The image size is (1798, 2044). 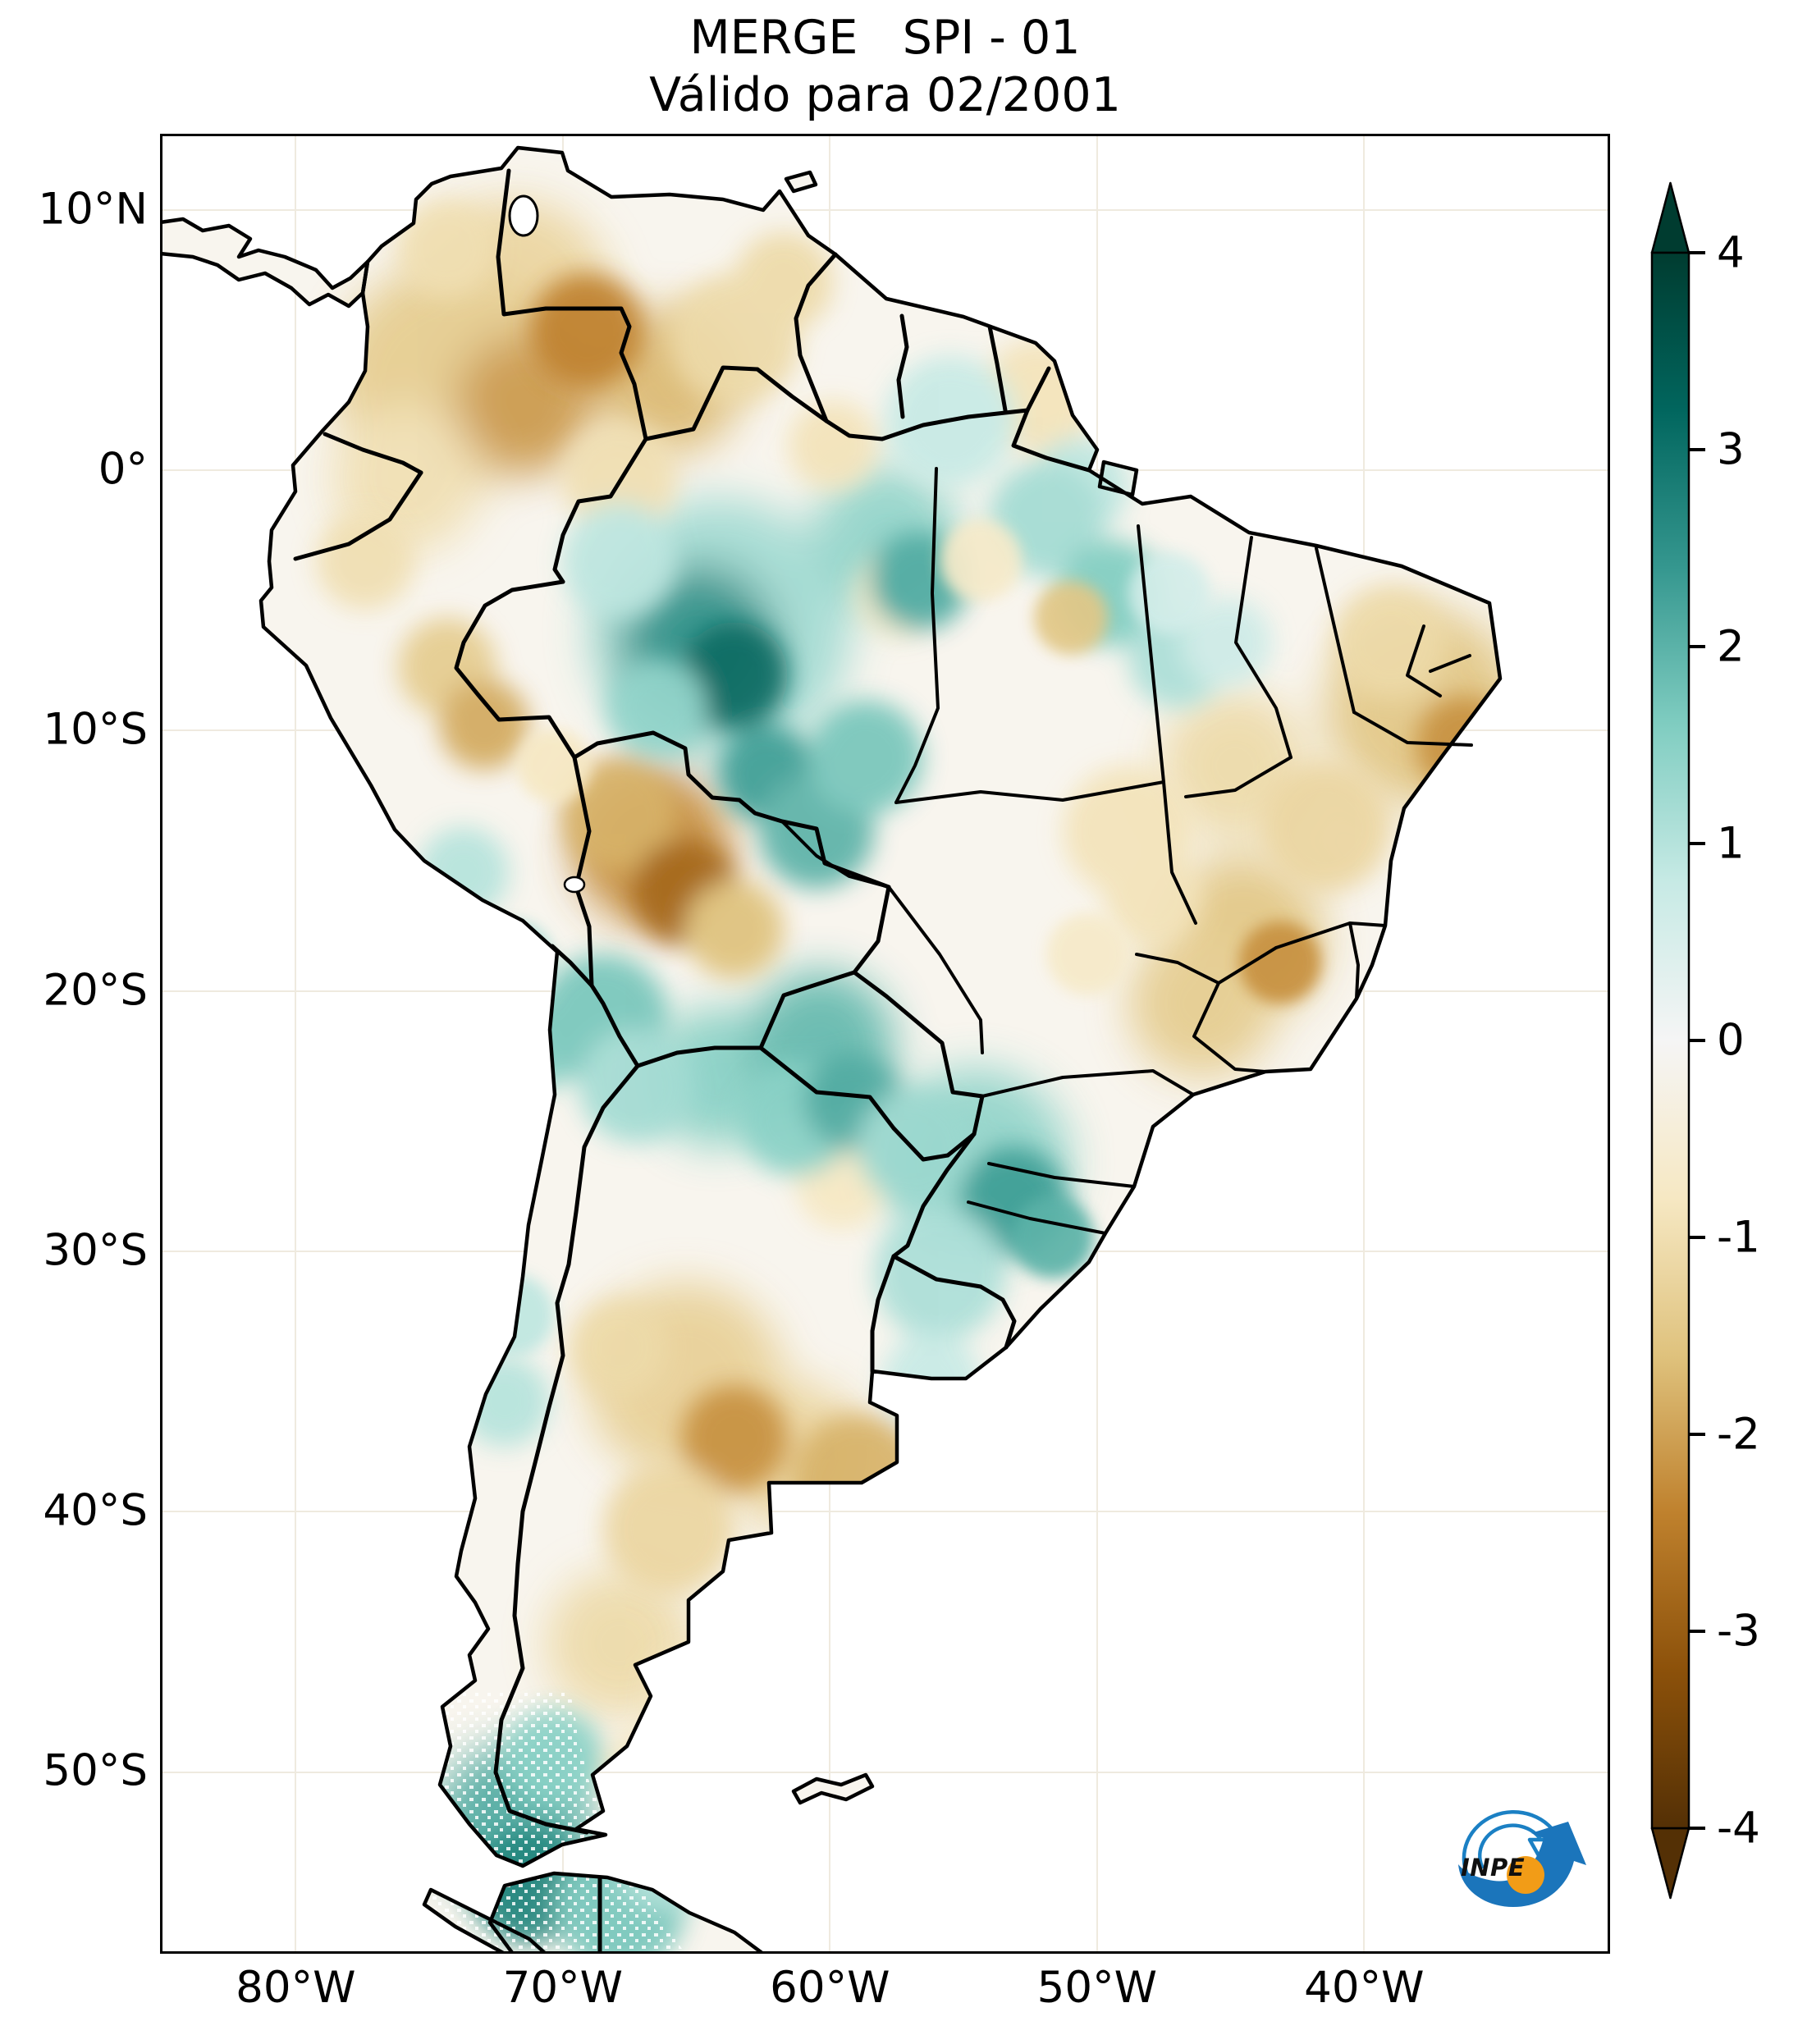 What do you see at coordinates (563, 1988) in the screenshot?
I see `lon-tick-label: 70°W` at bounding box center [563, 1988].